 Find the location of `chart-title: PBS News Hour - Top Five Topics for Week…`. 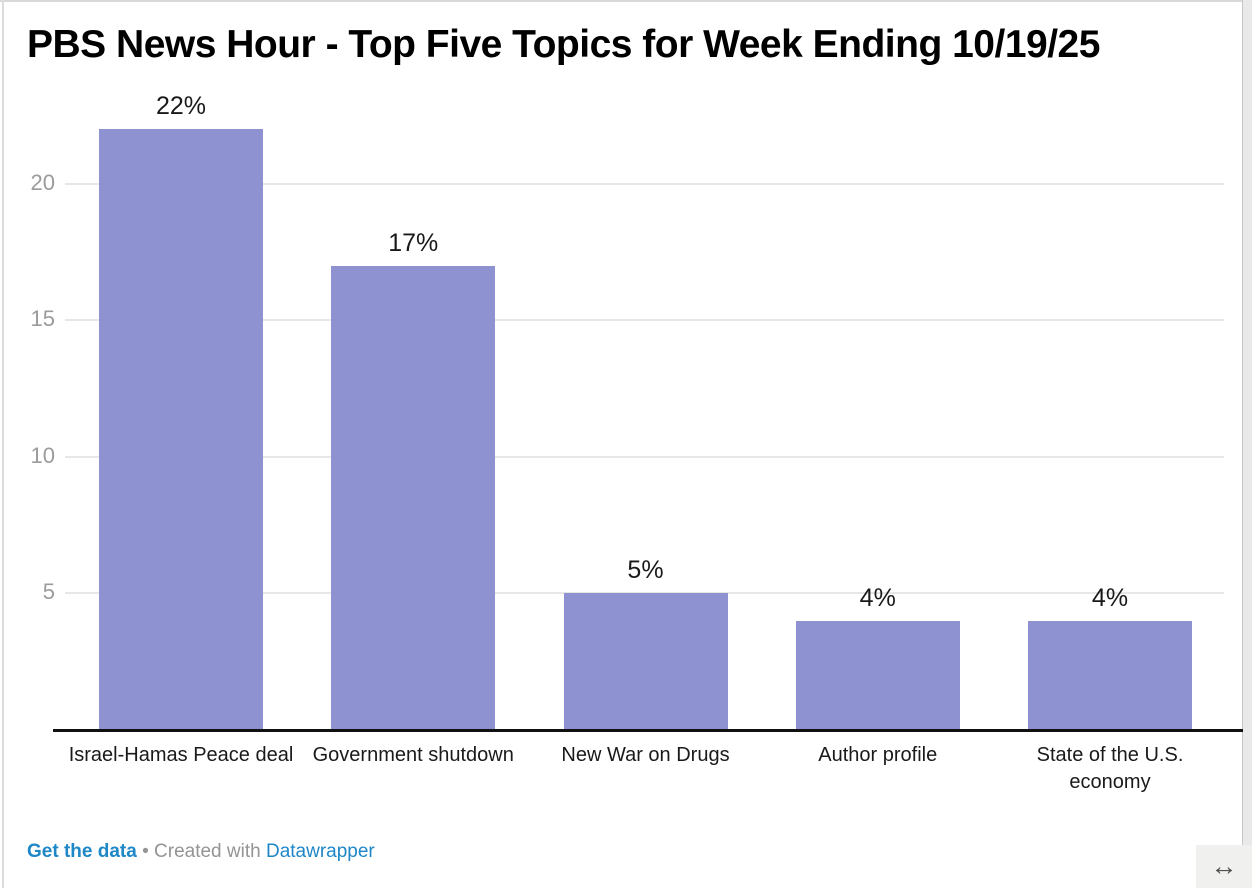

chart-title: PBS News Hour - Top Five Topics for Week… is located at coordinates (563, 44).